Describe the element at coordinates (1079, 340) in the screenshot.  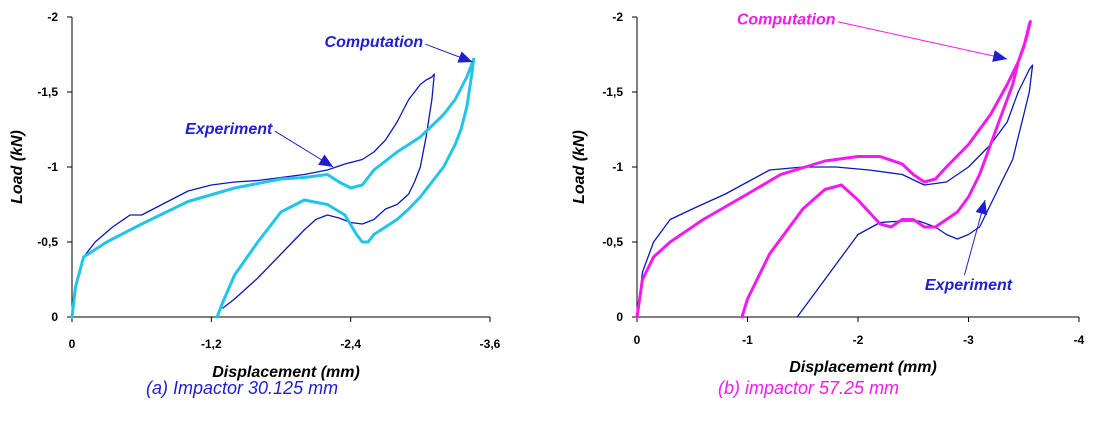
I see `x-tick-label: -4` at that location.